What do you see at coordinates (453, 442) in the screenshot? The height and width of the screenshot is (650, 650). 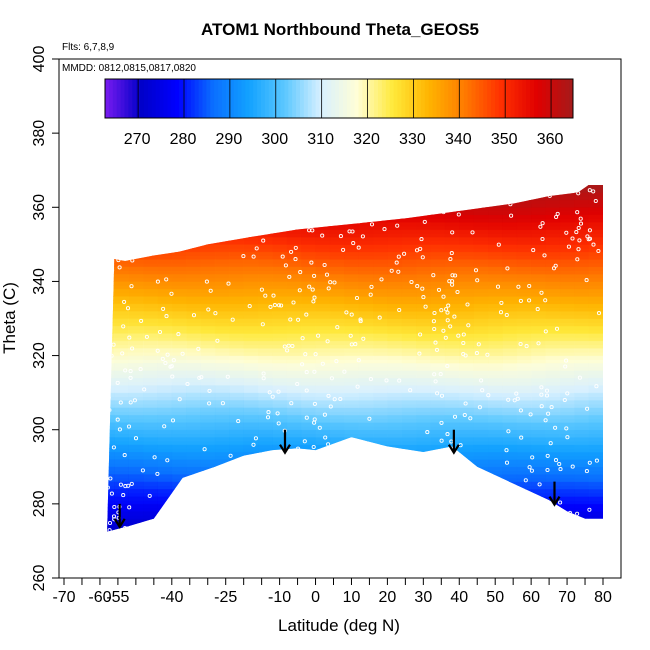 I see `down-arrow-icon` at bounding box center [453, 442].